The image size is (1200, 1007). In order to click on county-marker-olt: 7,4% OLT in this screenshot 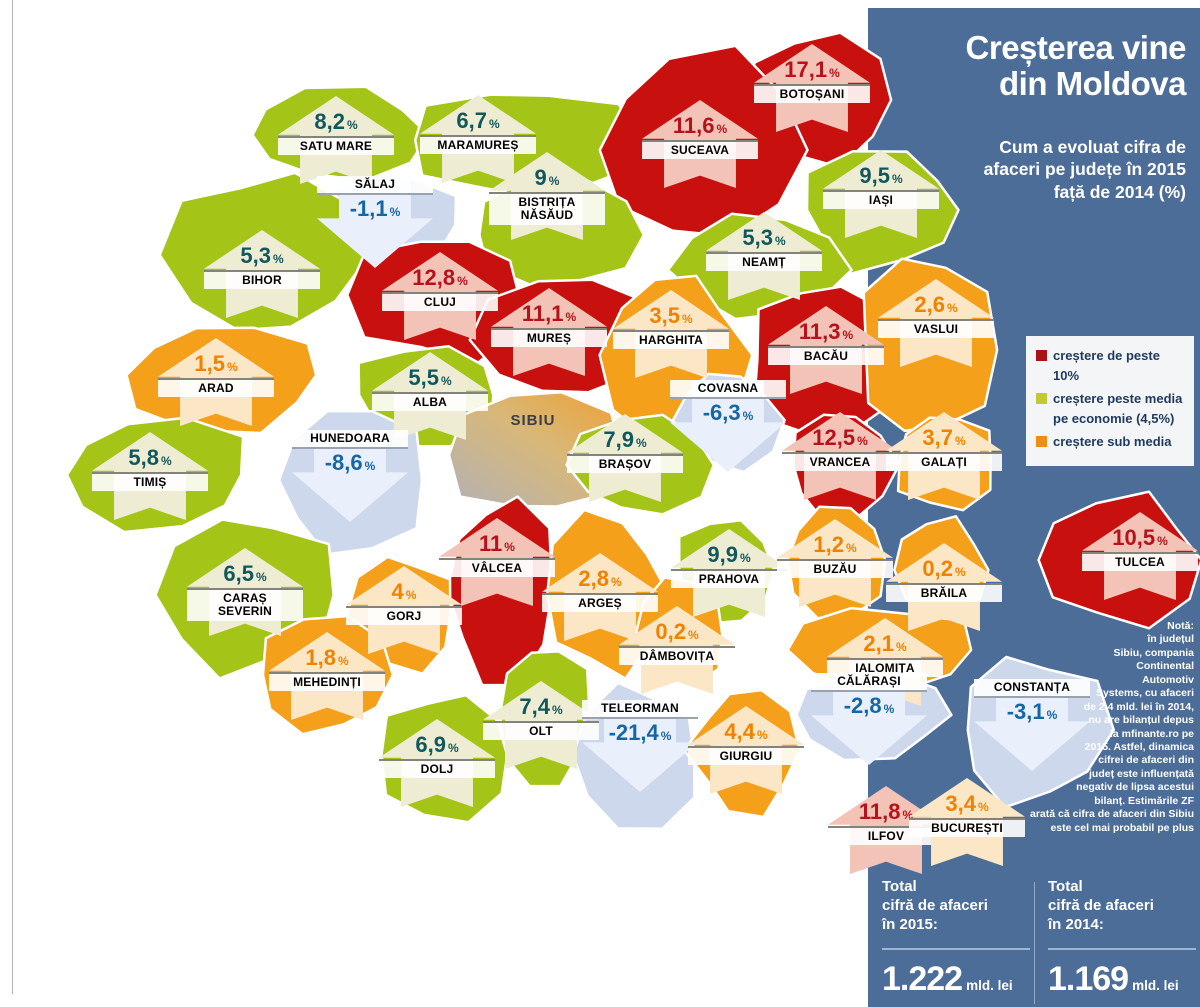, I will do `click(541, 725)`.